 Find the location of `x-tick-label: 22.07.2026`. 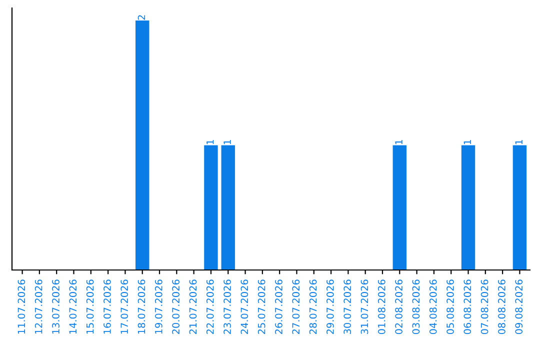

x-tick-label: 22.07.2026 is located at coordinates (210, 307).